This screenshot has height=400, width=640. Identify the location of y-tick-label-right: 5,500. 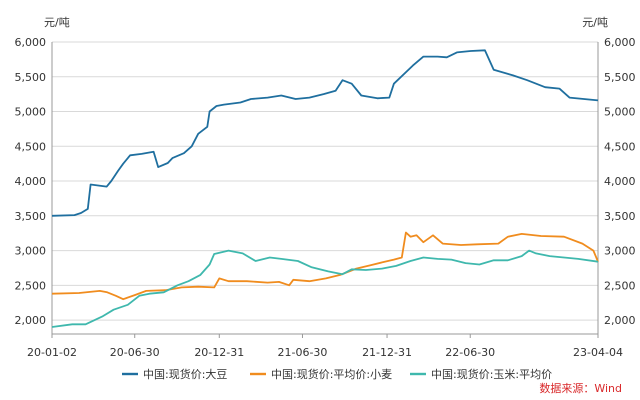
(620, 77).